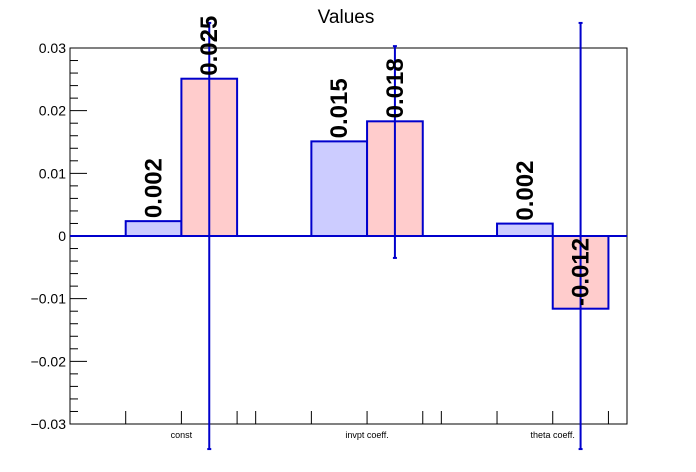 This screenshot has width=696, height=472. I want to click on y-tick-label: −0.01, so click(49, 299).